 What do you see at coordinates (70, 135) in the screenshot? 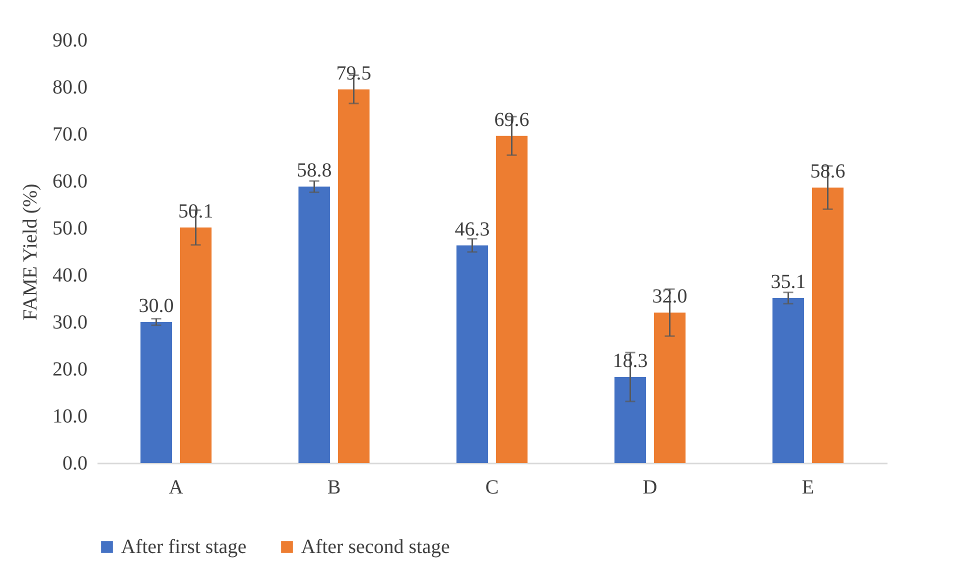
I see `y-tick-label: 70.0` at bounding box center [70, 135].